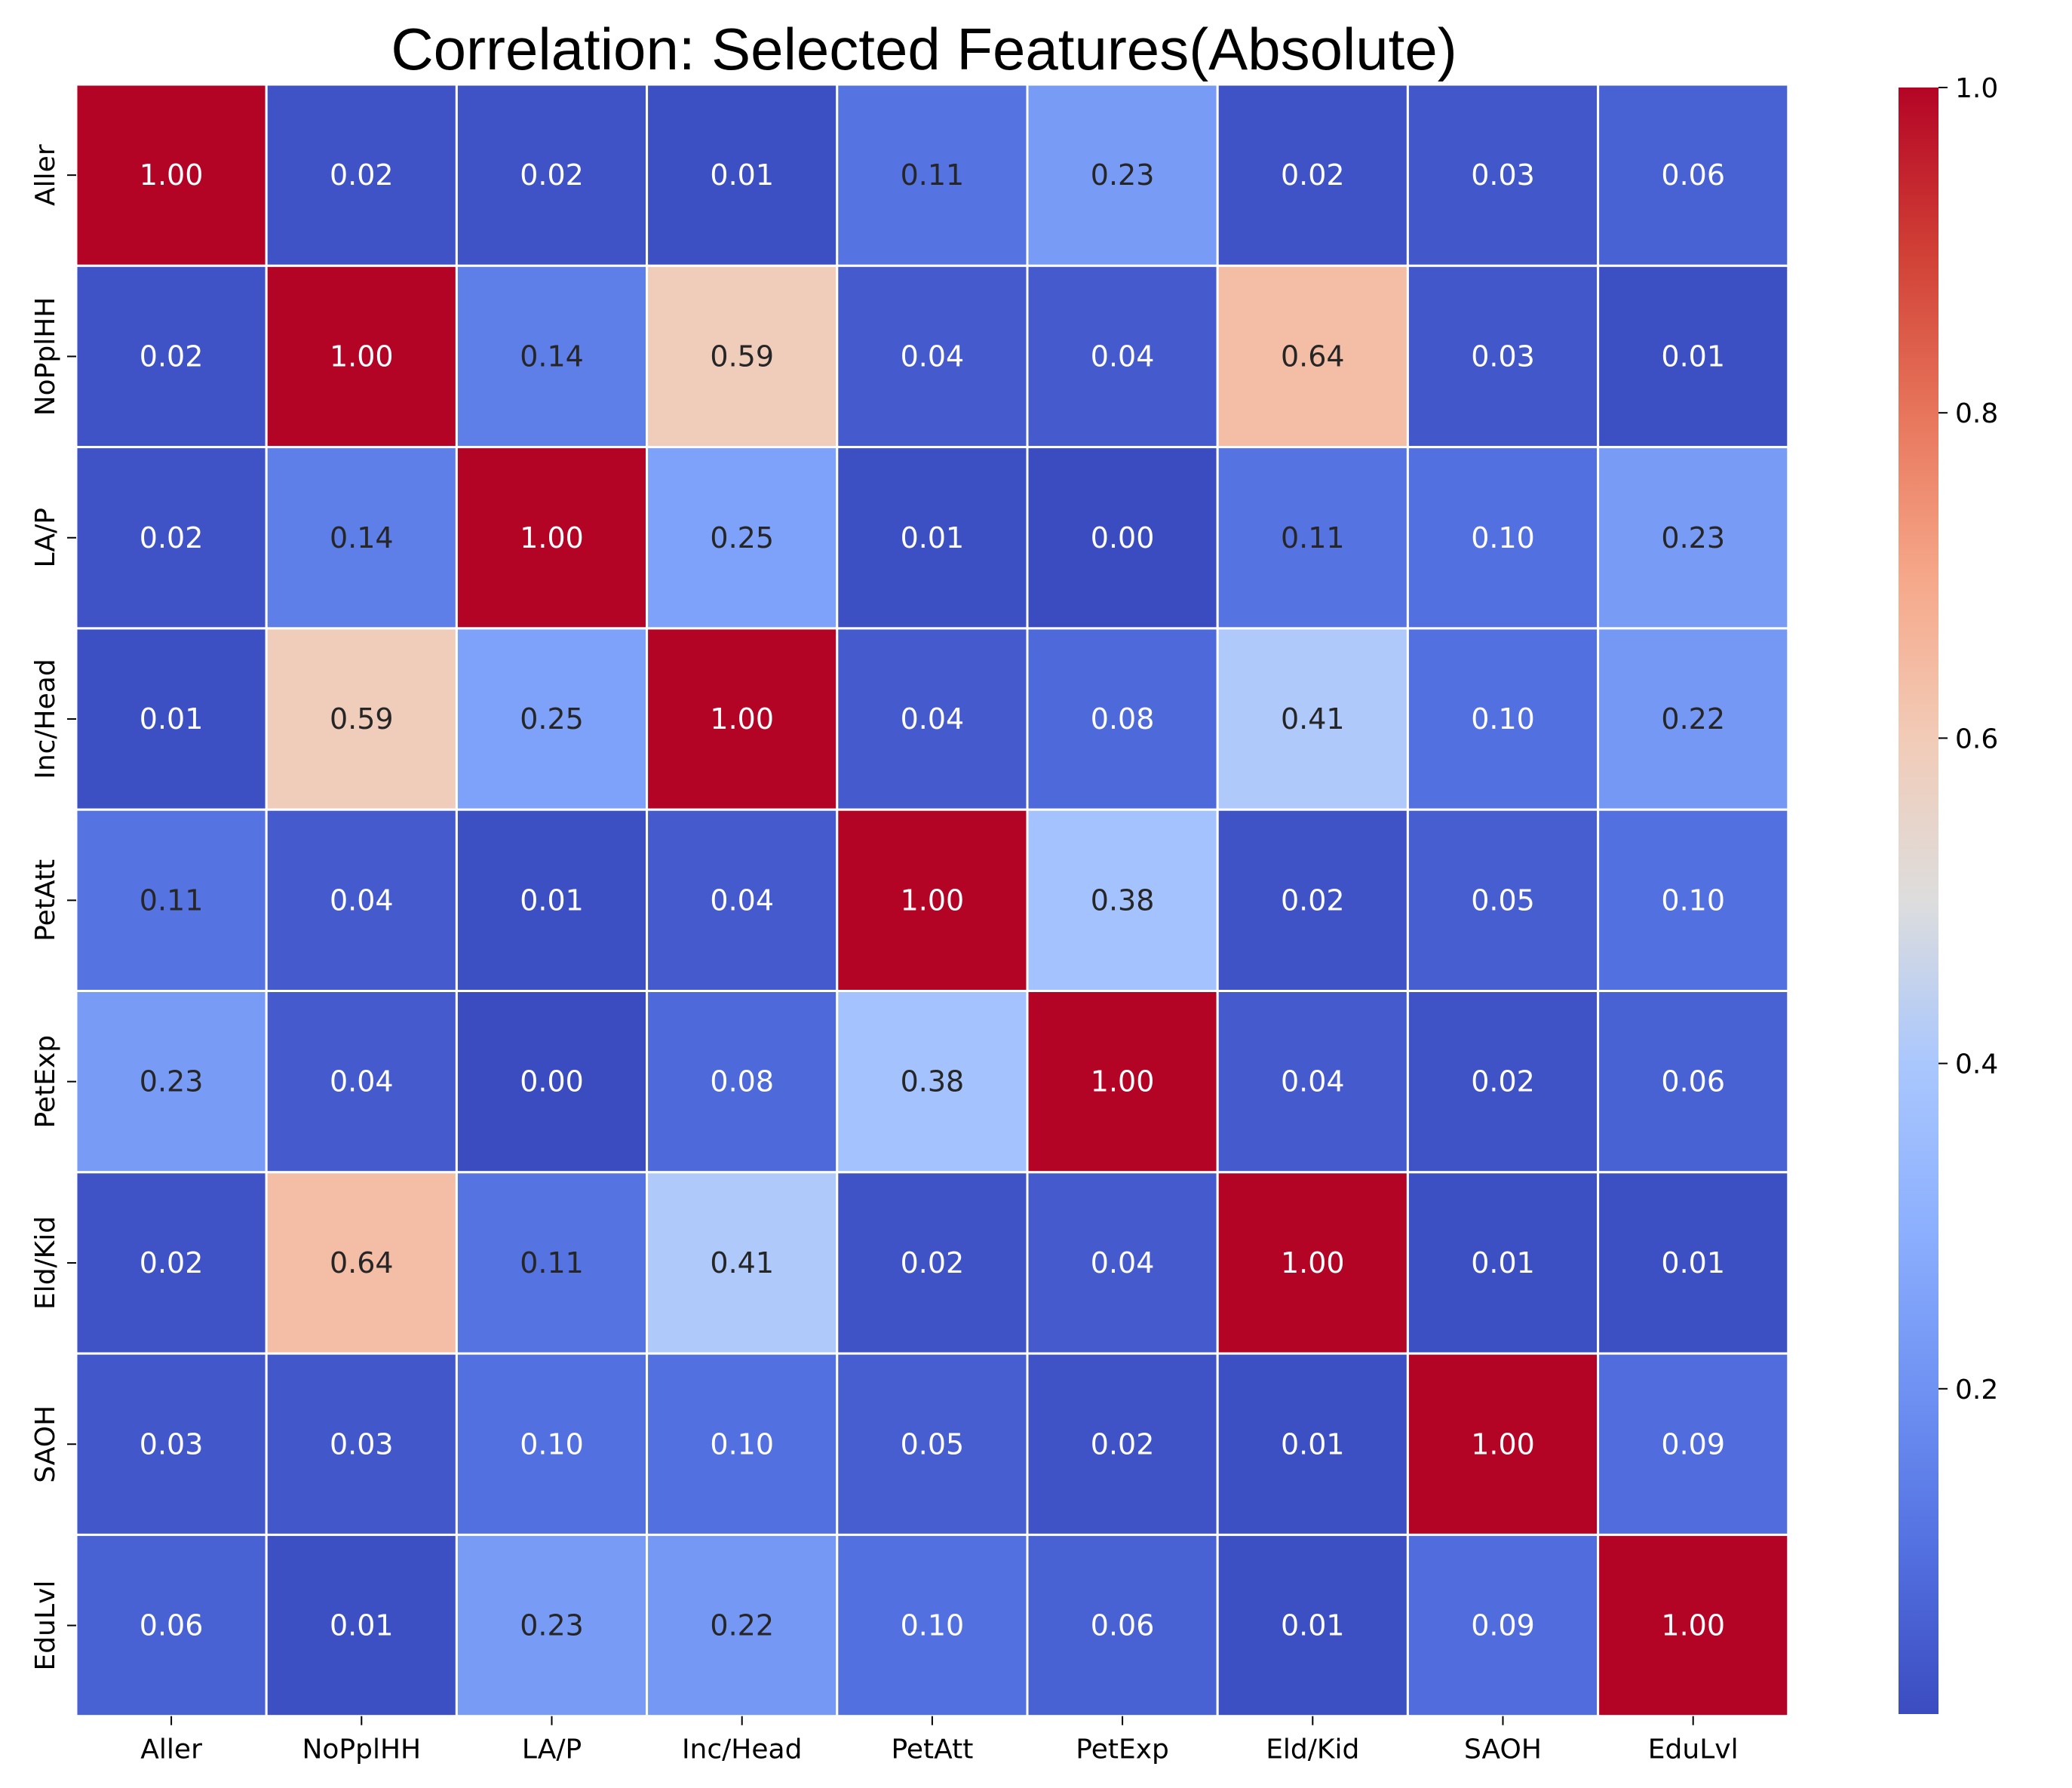 Image resolution: width=2072 pixels, height=1788 pixels. I want to click on y-tick-label: SAOH, so click(45, 1444).